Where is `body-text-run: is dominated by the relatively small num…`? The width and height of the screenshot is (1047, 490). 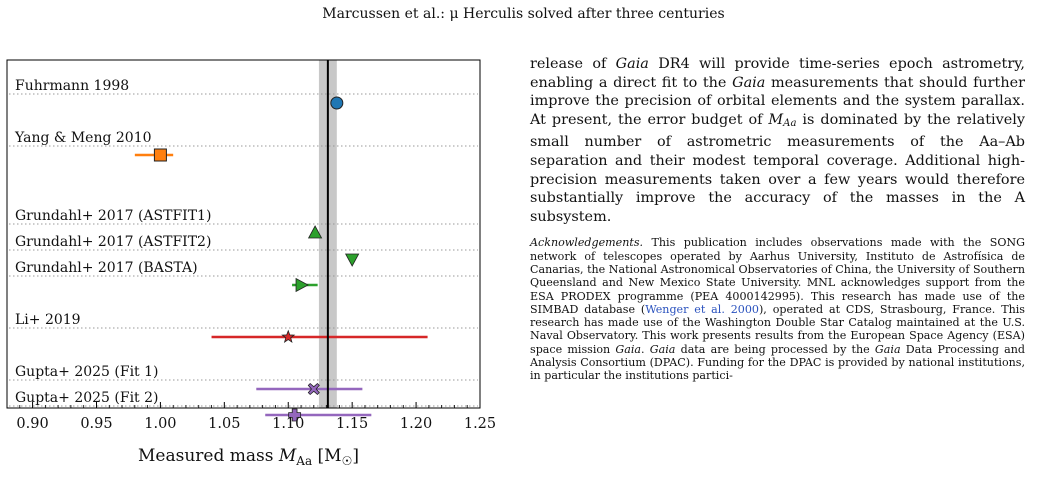 body-text-run: is dominated by the relatively small num… is located at coordinates (778, 168).